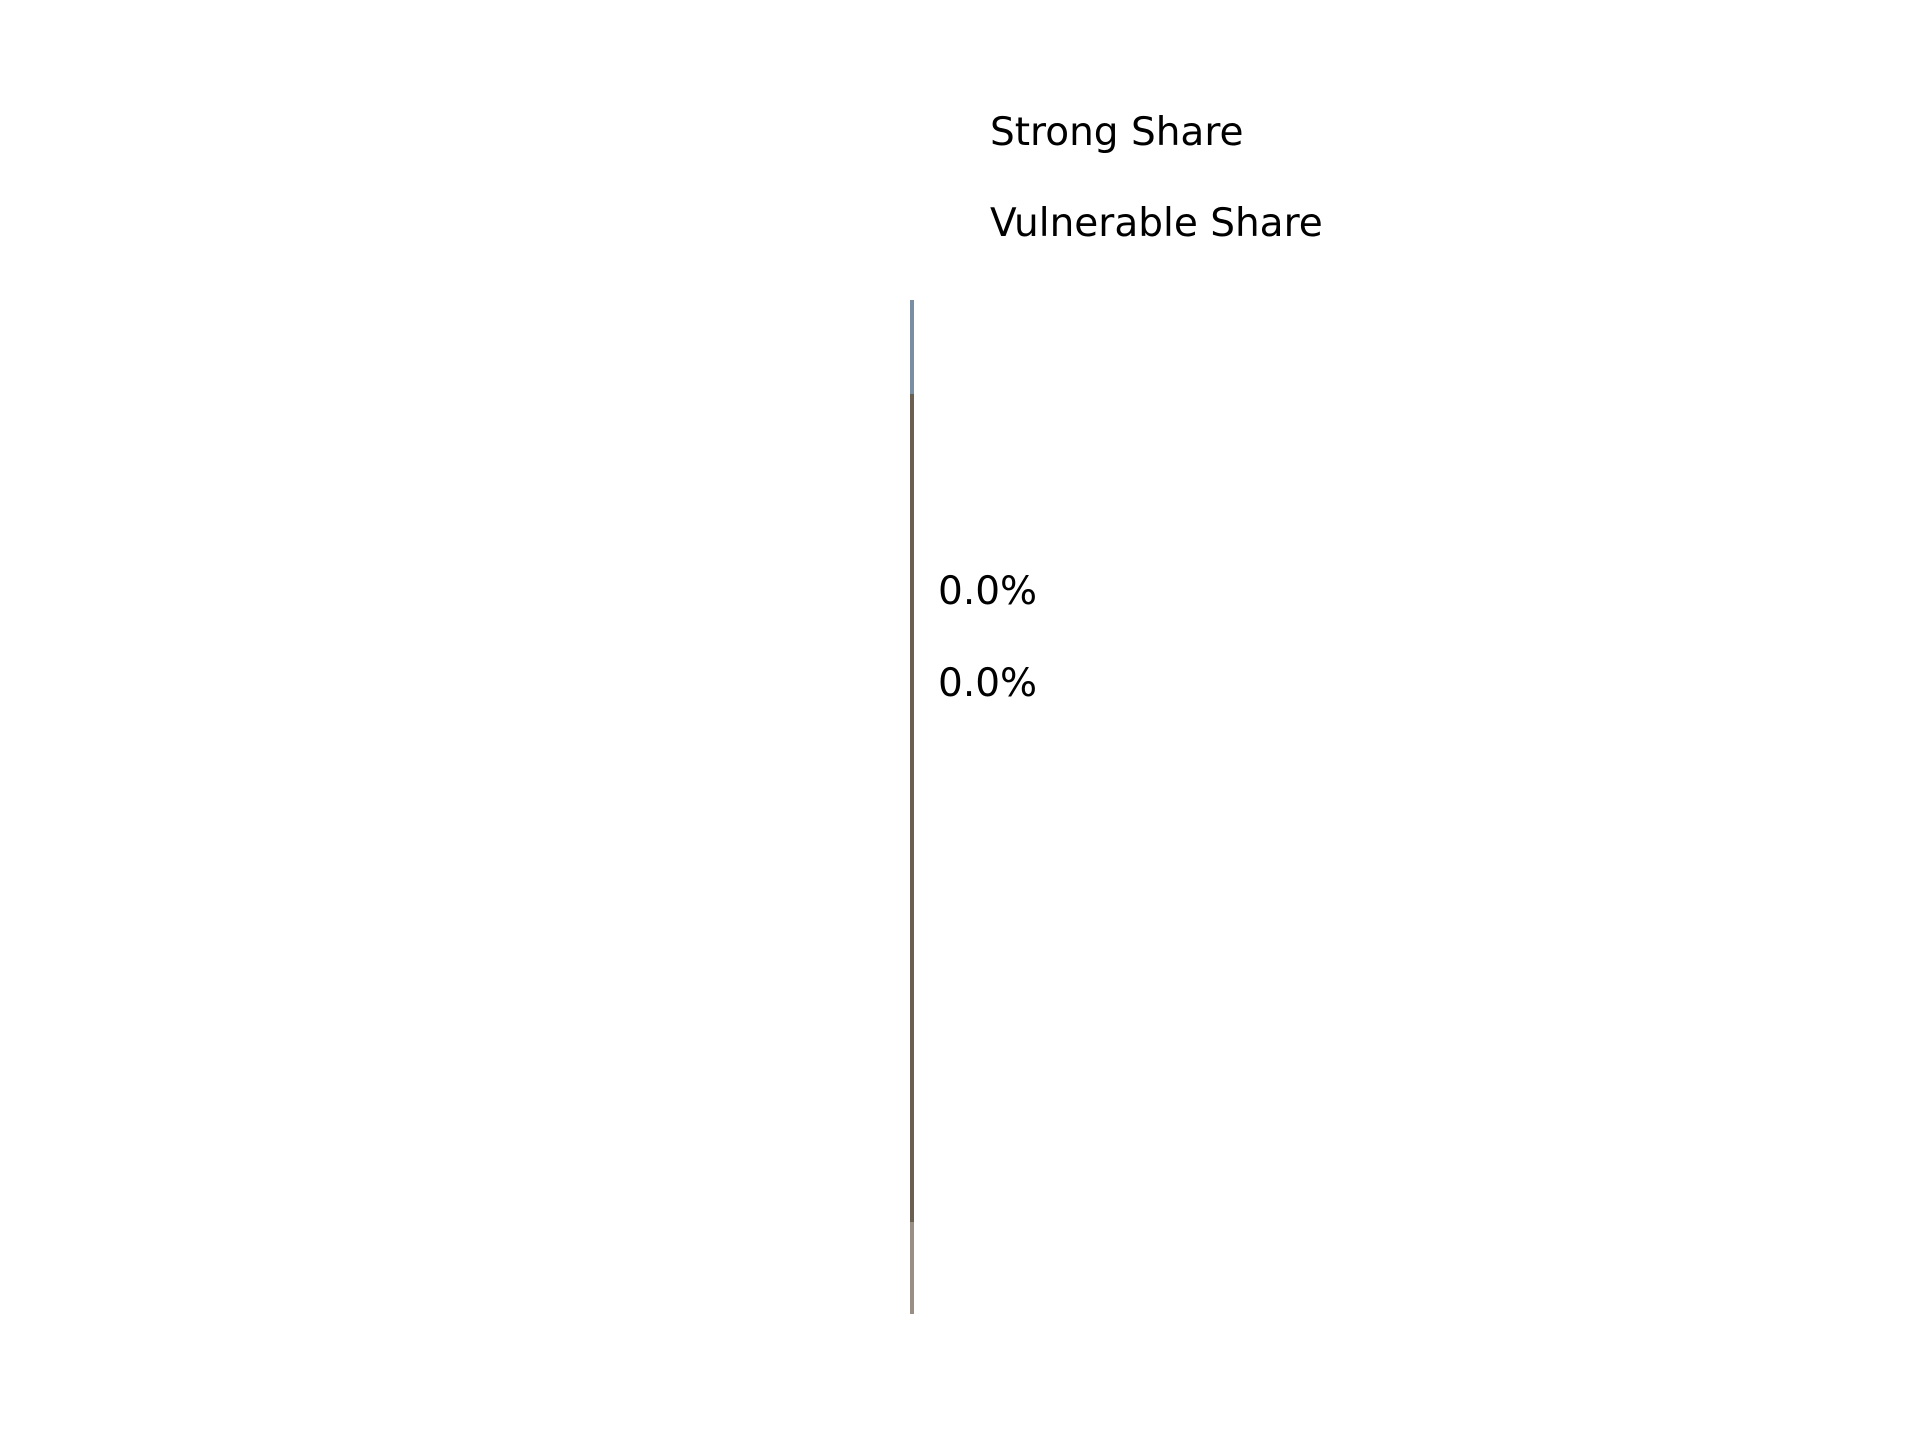 The height and width of the screenshot is (1440, 1920). What do you see at coordinates (912, 347) in the screenshot?
I see `bar-strong-share` at bounding box center [912, 347].